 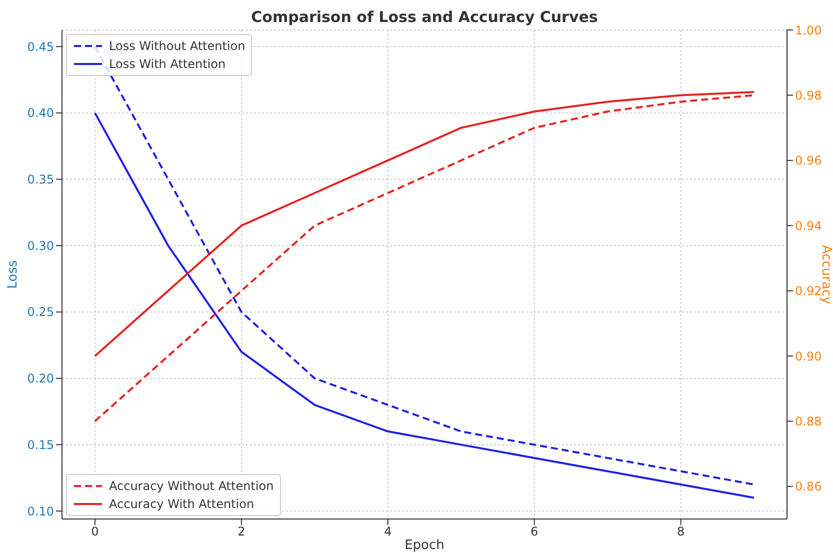 What do you see at coordinates (95, 531) in the screenshot?
I see `x-tick-label: 0` at bounding box center [95, 531].